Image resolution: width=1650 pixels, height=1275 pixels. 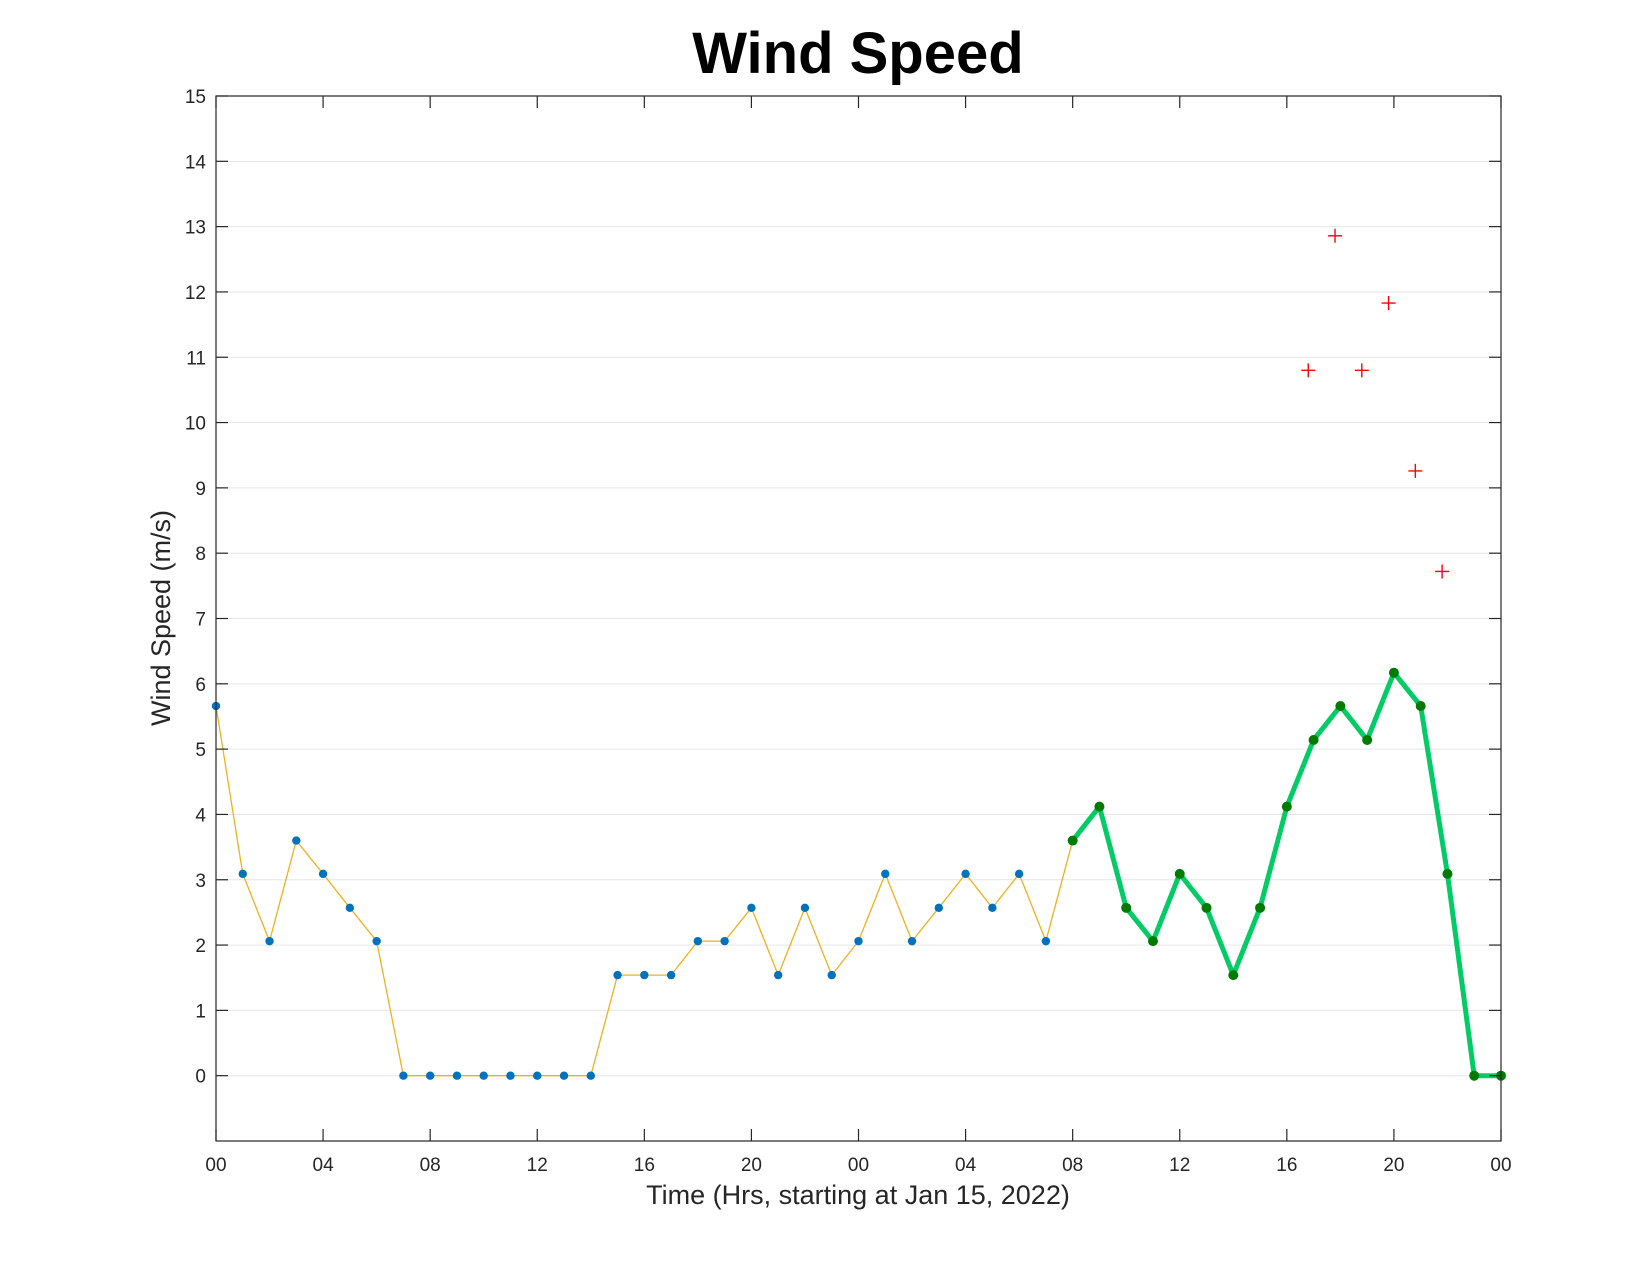 What do you see at coordinates (1375, 403) in the screenshot?
I see `series-plus-markers` at bounding box center [1375, 403].